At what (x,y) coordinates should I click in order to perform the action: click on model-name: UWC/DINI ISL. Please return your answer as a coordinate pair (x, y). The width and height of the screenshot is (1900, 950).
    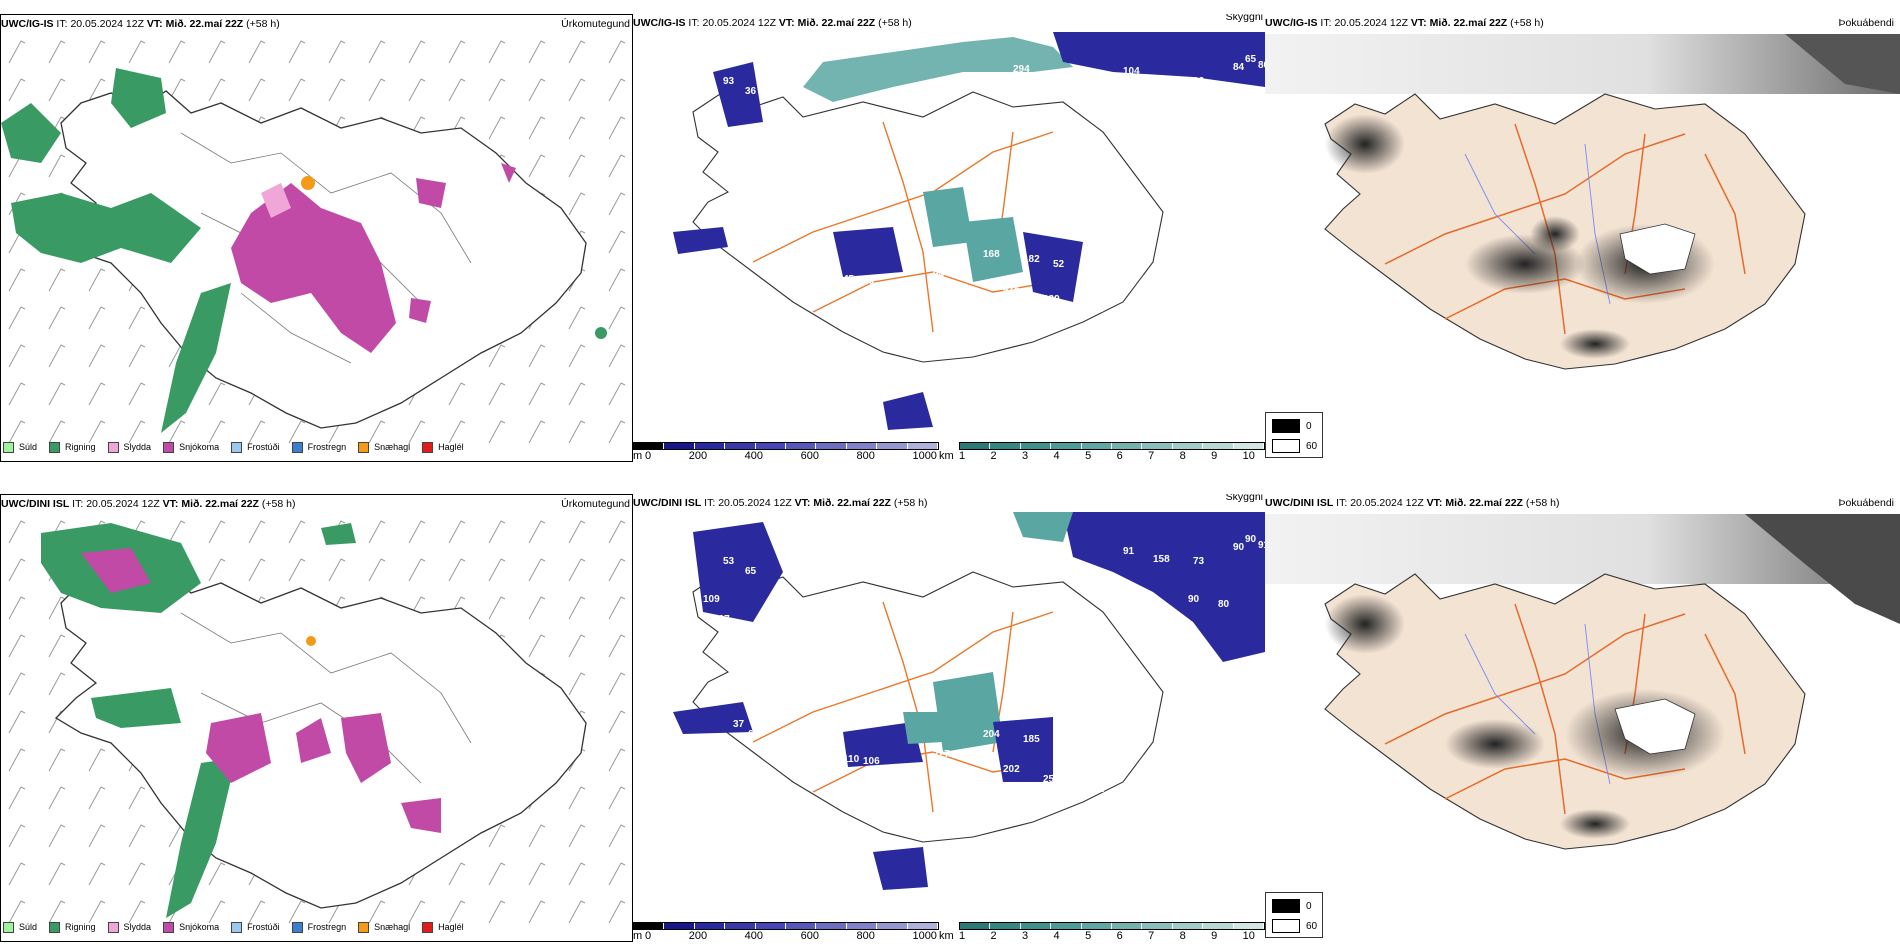
    Looking at the image, I should click on (667, 503).